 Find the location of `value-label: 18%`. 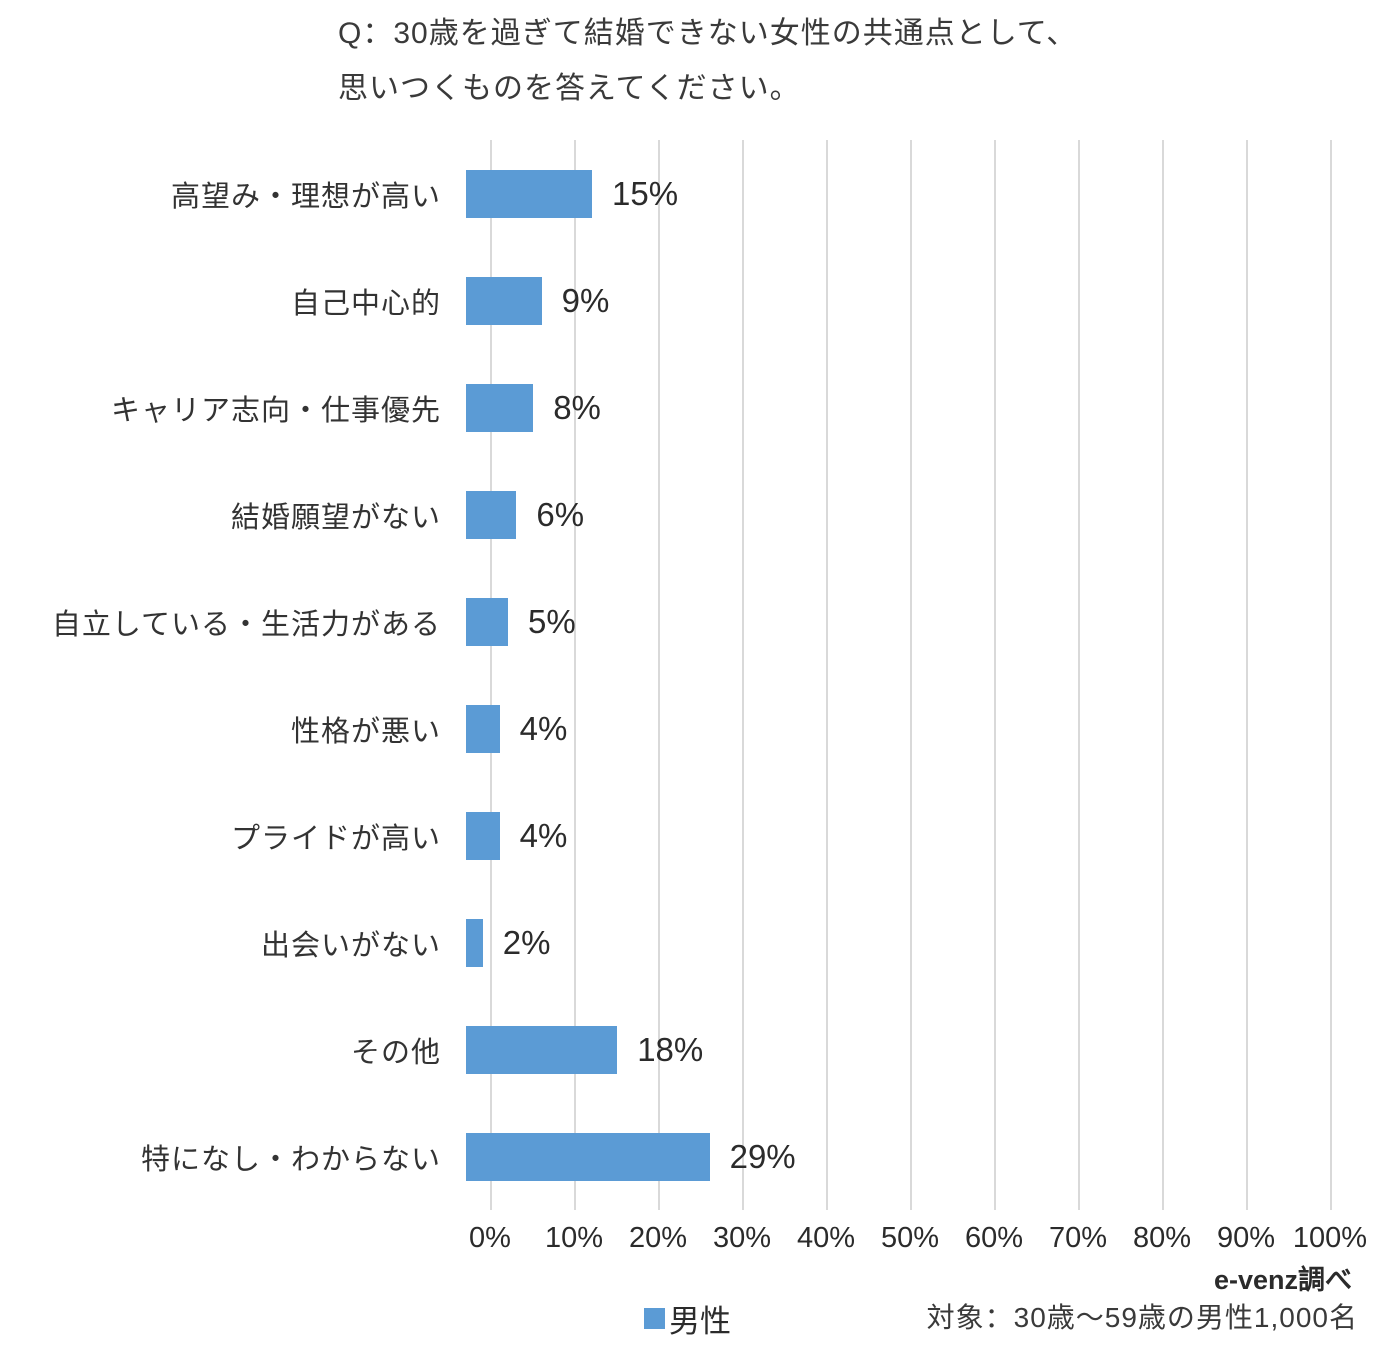

value-label: 18% is located at coordinates (670, 1049).